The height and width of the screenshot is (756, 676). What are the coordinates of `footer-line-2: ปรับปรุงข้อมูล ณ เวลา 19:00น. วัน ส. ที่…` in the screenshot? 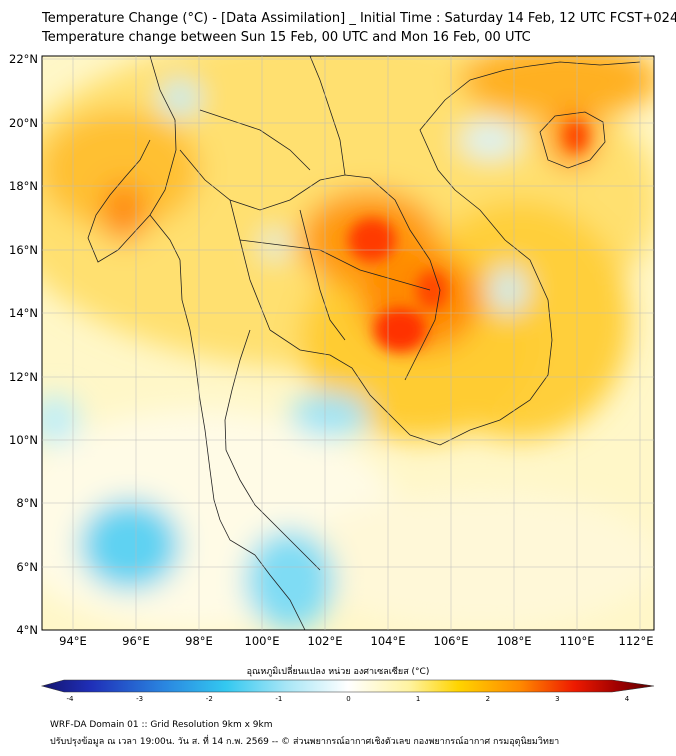 It's located at (305, 742).